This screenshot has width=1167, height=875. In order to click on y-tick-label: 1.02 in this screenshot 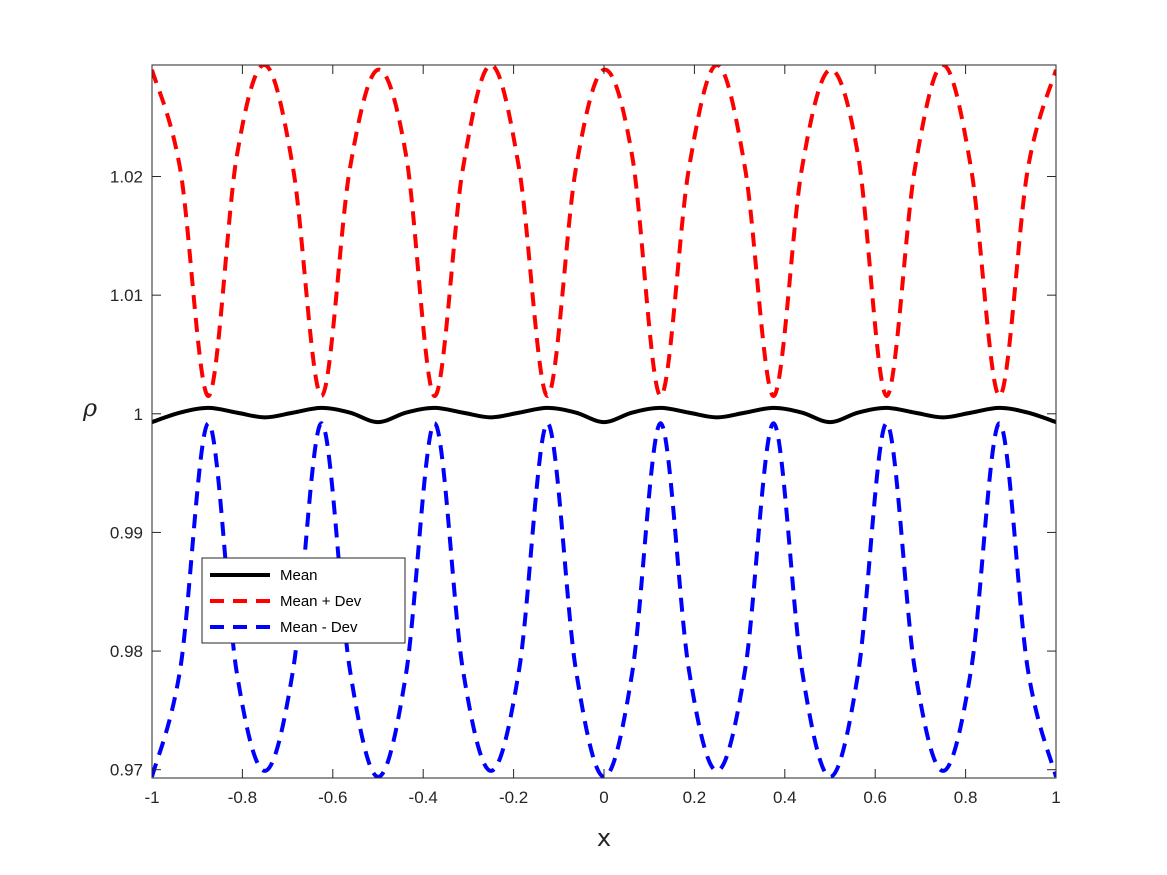, I will do `click(126, 177)`.